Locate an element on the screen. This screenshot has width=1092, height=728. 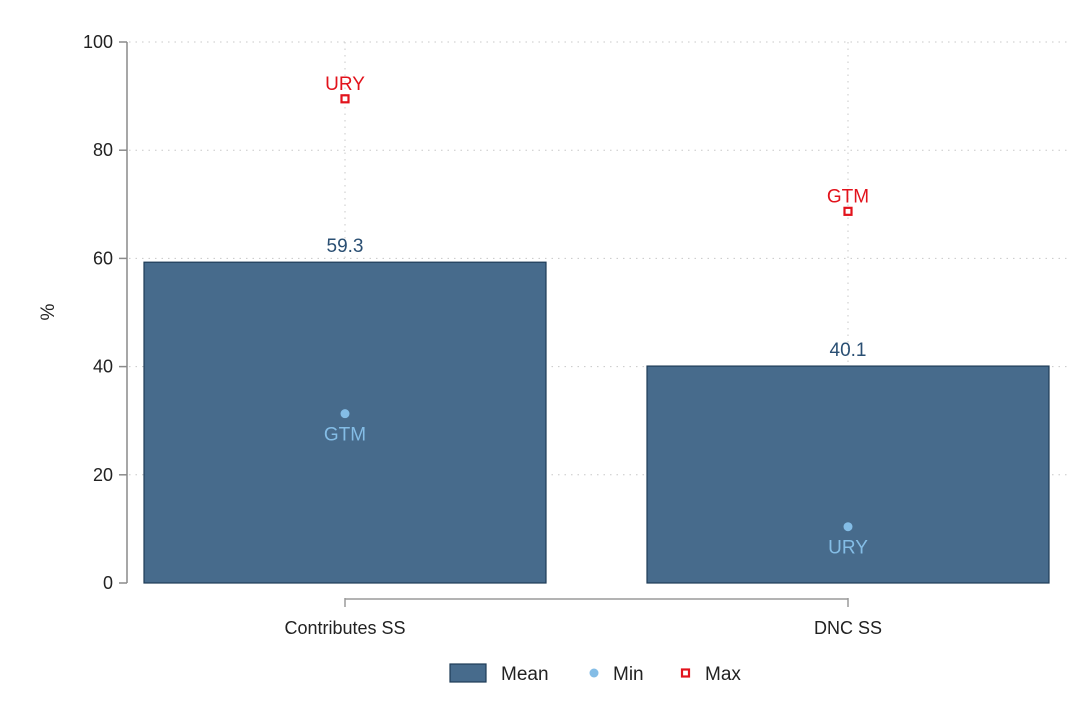
max-marker-label: URY is located at coordinates (345, 84).